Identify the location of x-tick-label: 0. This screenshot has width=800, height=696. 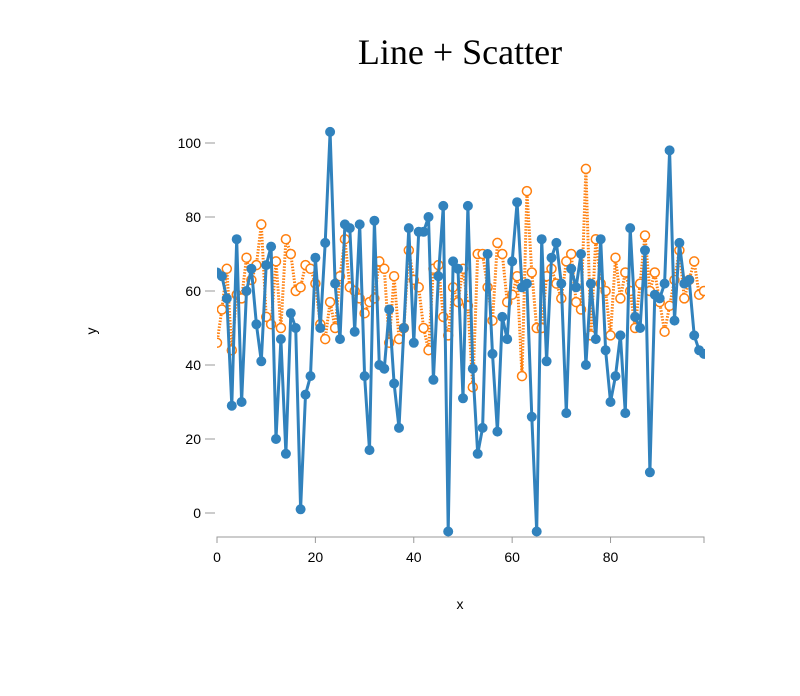
(217, 557).